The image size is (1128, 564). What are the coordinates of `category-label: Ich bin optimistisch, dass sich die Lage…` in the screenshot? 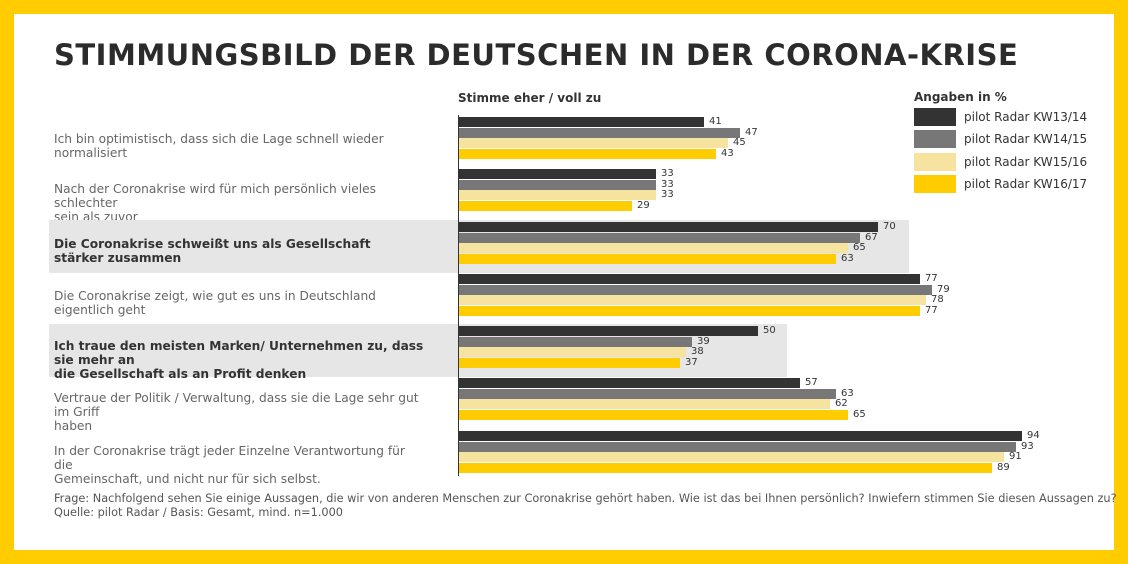 It's located at (239, 146).